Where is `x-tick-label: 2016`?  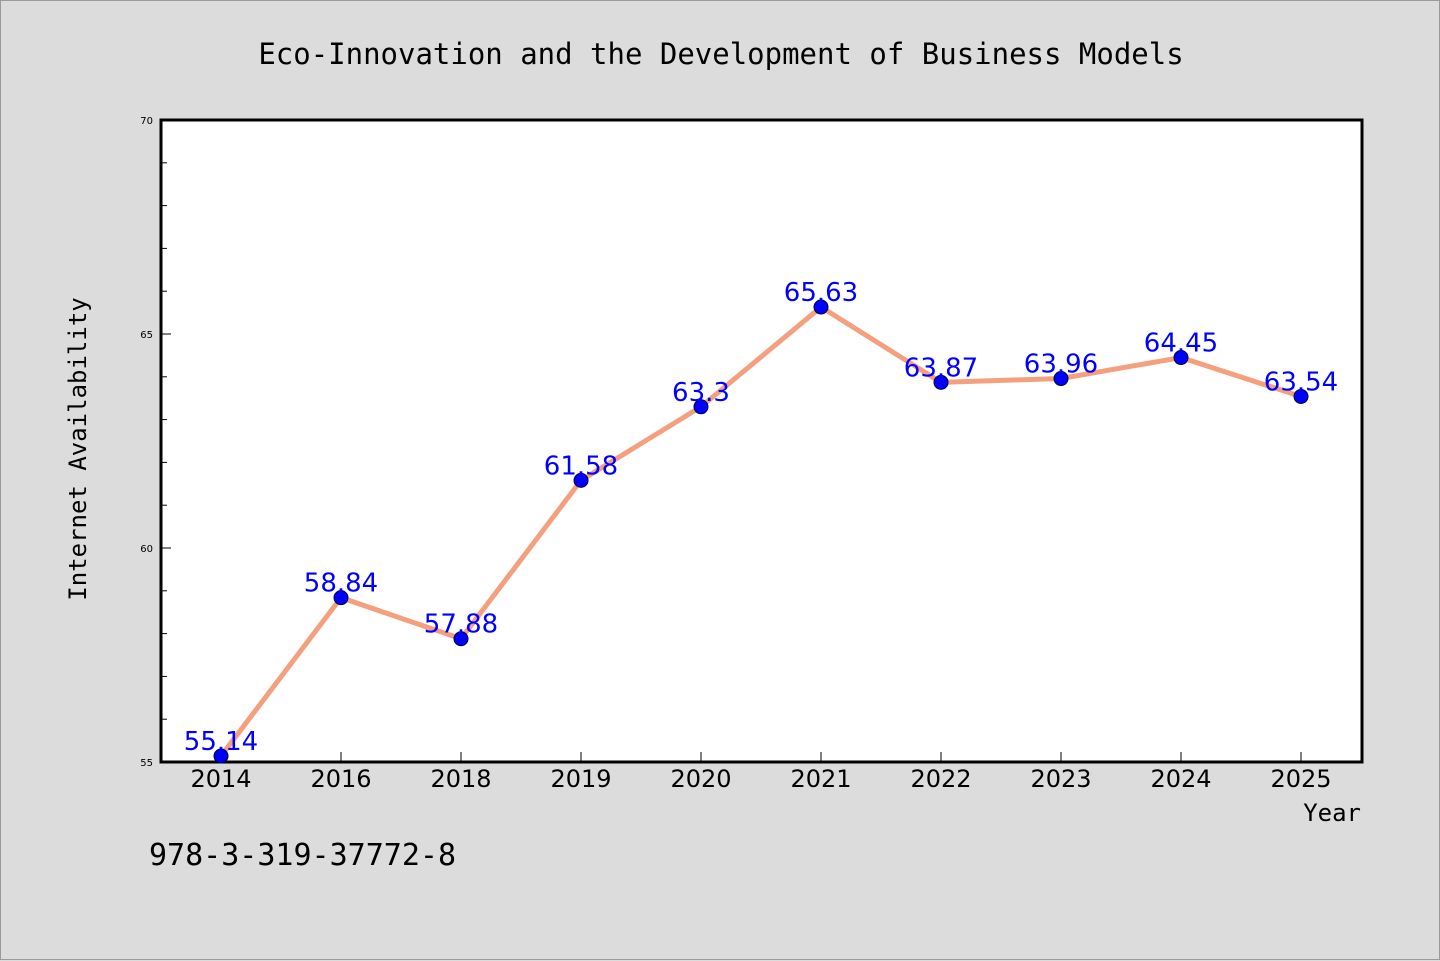
x-tick-label: 2016 is located at coordinates (340, 779).